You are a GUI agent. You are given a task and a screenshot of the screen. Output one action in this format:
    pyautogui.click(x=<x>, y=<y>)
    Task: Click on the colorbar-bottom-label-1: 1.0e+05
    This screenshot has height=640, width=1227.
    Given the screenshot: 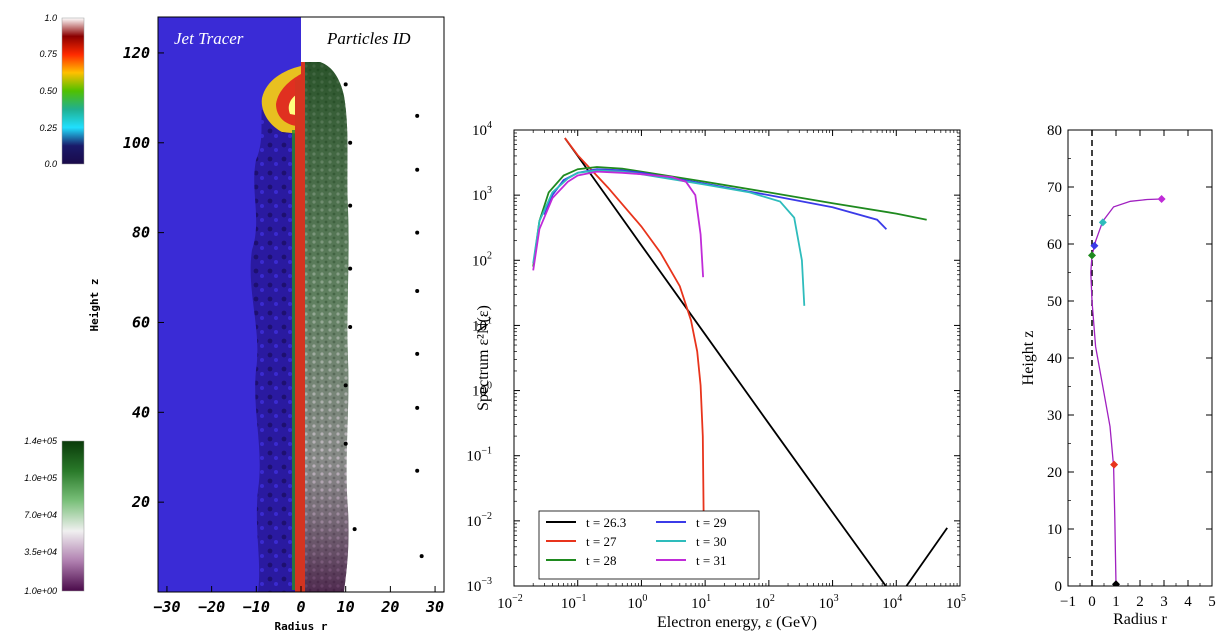 What is the action you would take?
    pyautogui.click(x=41, y=478)
    